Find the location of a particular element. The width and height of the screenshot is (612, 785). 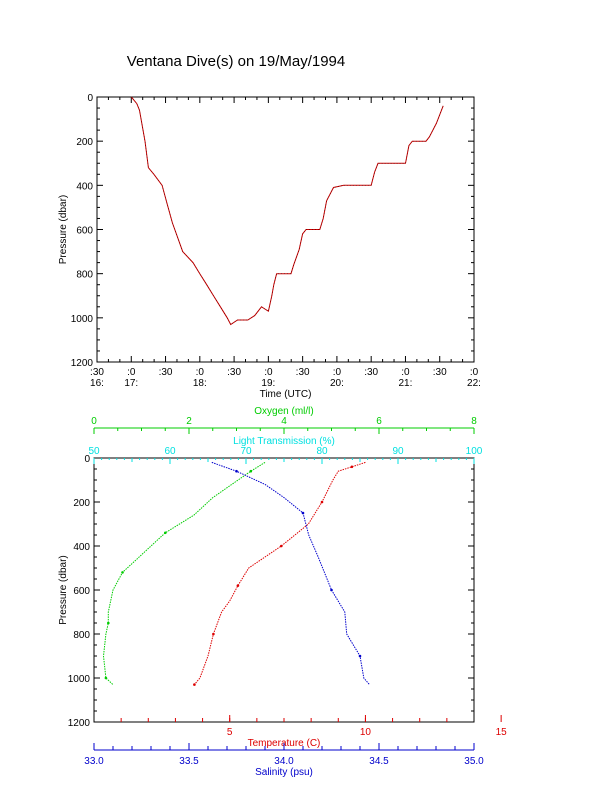

x-axis-label: Time (UTC) is located at coordinates (286, 394).